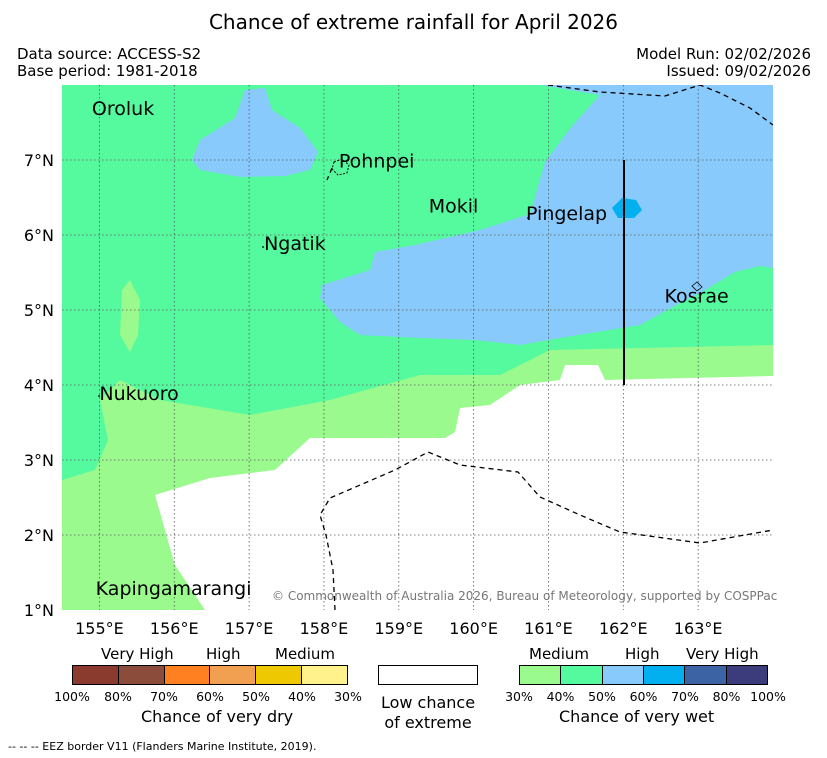  I want to click on region-50-60-north, so click(255, 132).